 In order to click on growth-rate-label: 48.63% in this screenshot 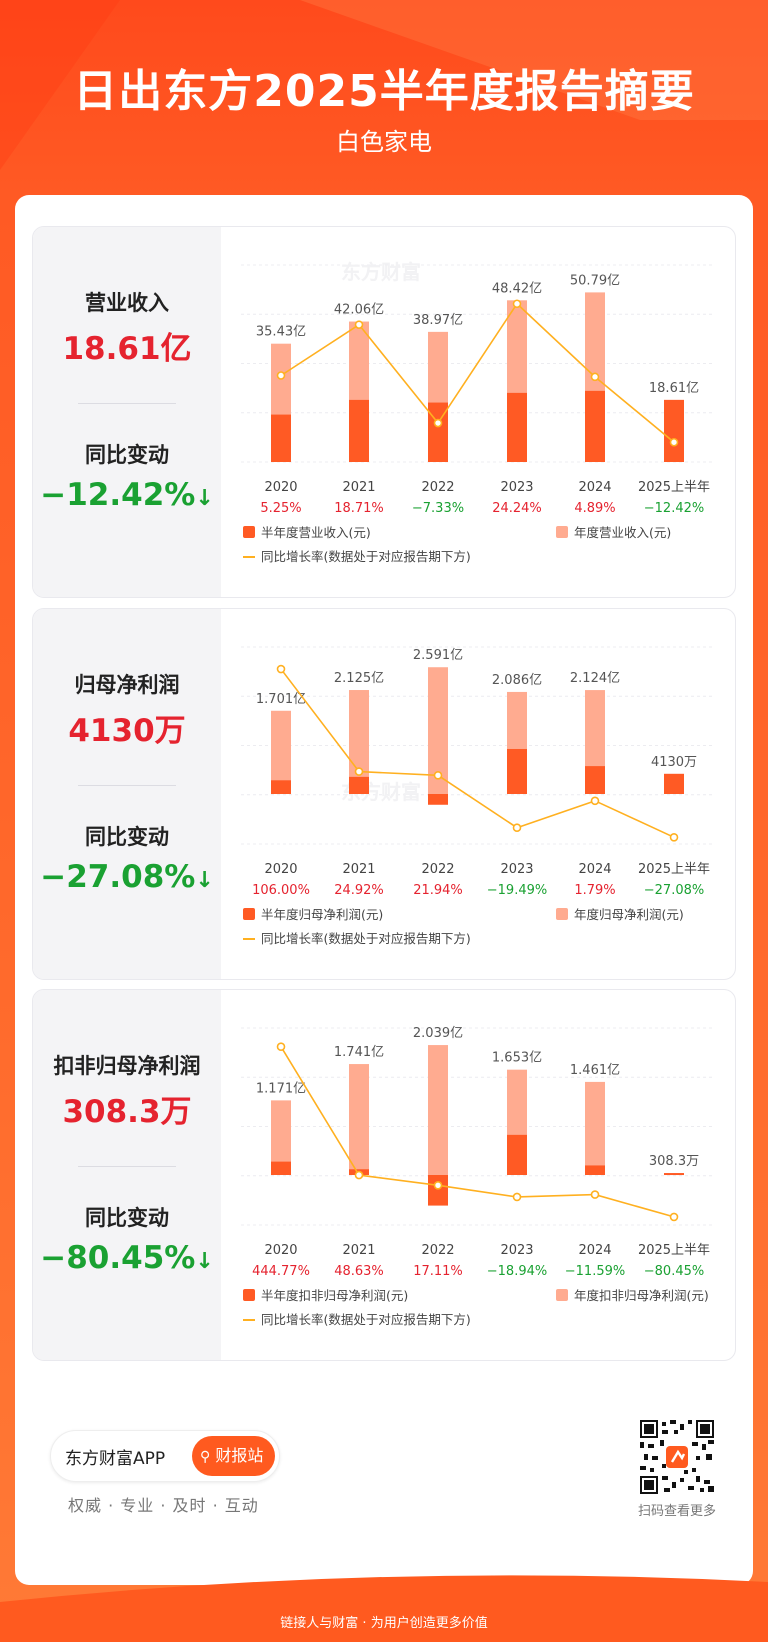, I will do `click(359, 1271)`.